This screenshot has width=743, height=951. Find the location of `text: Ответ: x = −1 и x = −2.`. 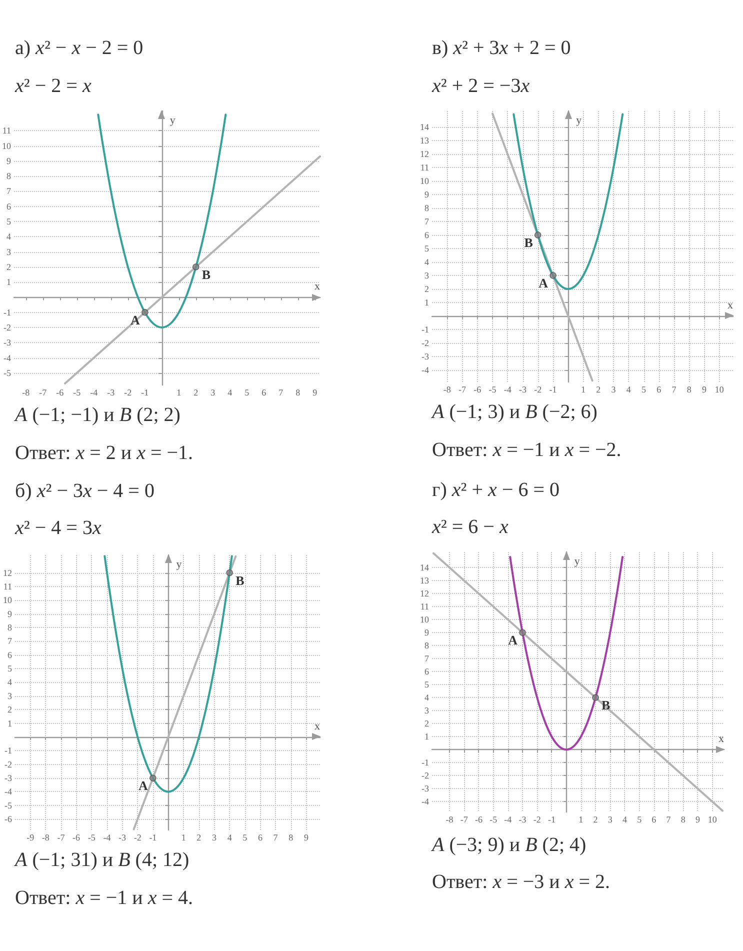

text: Ответ: x = −1 и x = −2. is located at coordinates (527, 450).